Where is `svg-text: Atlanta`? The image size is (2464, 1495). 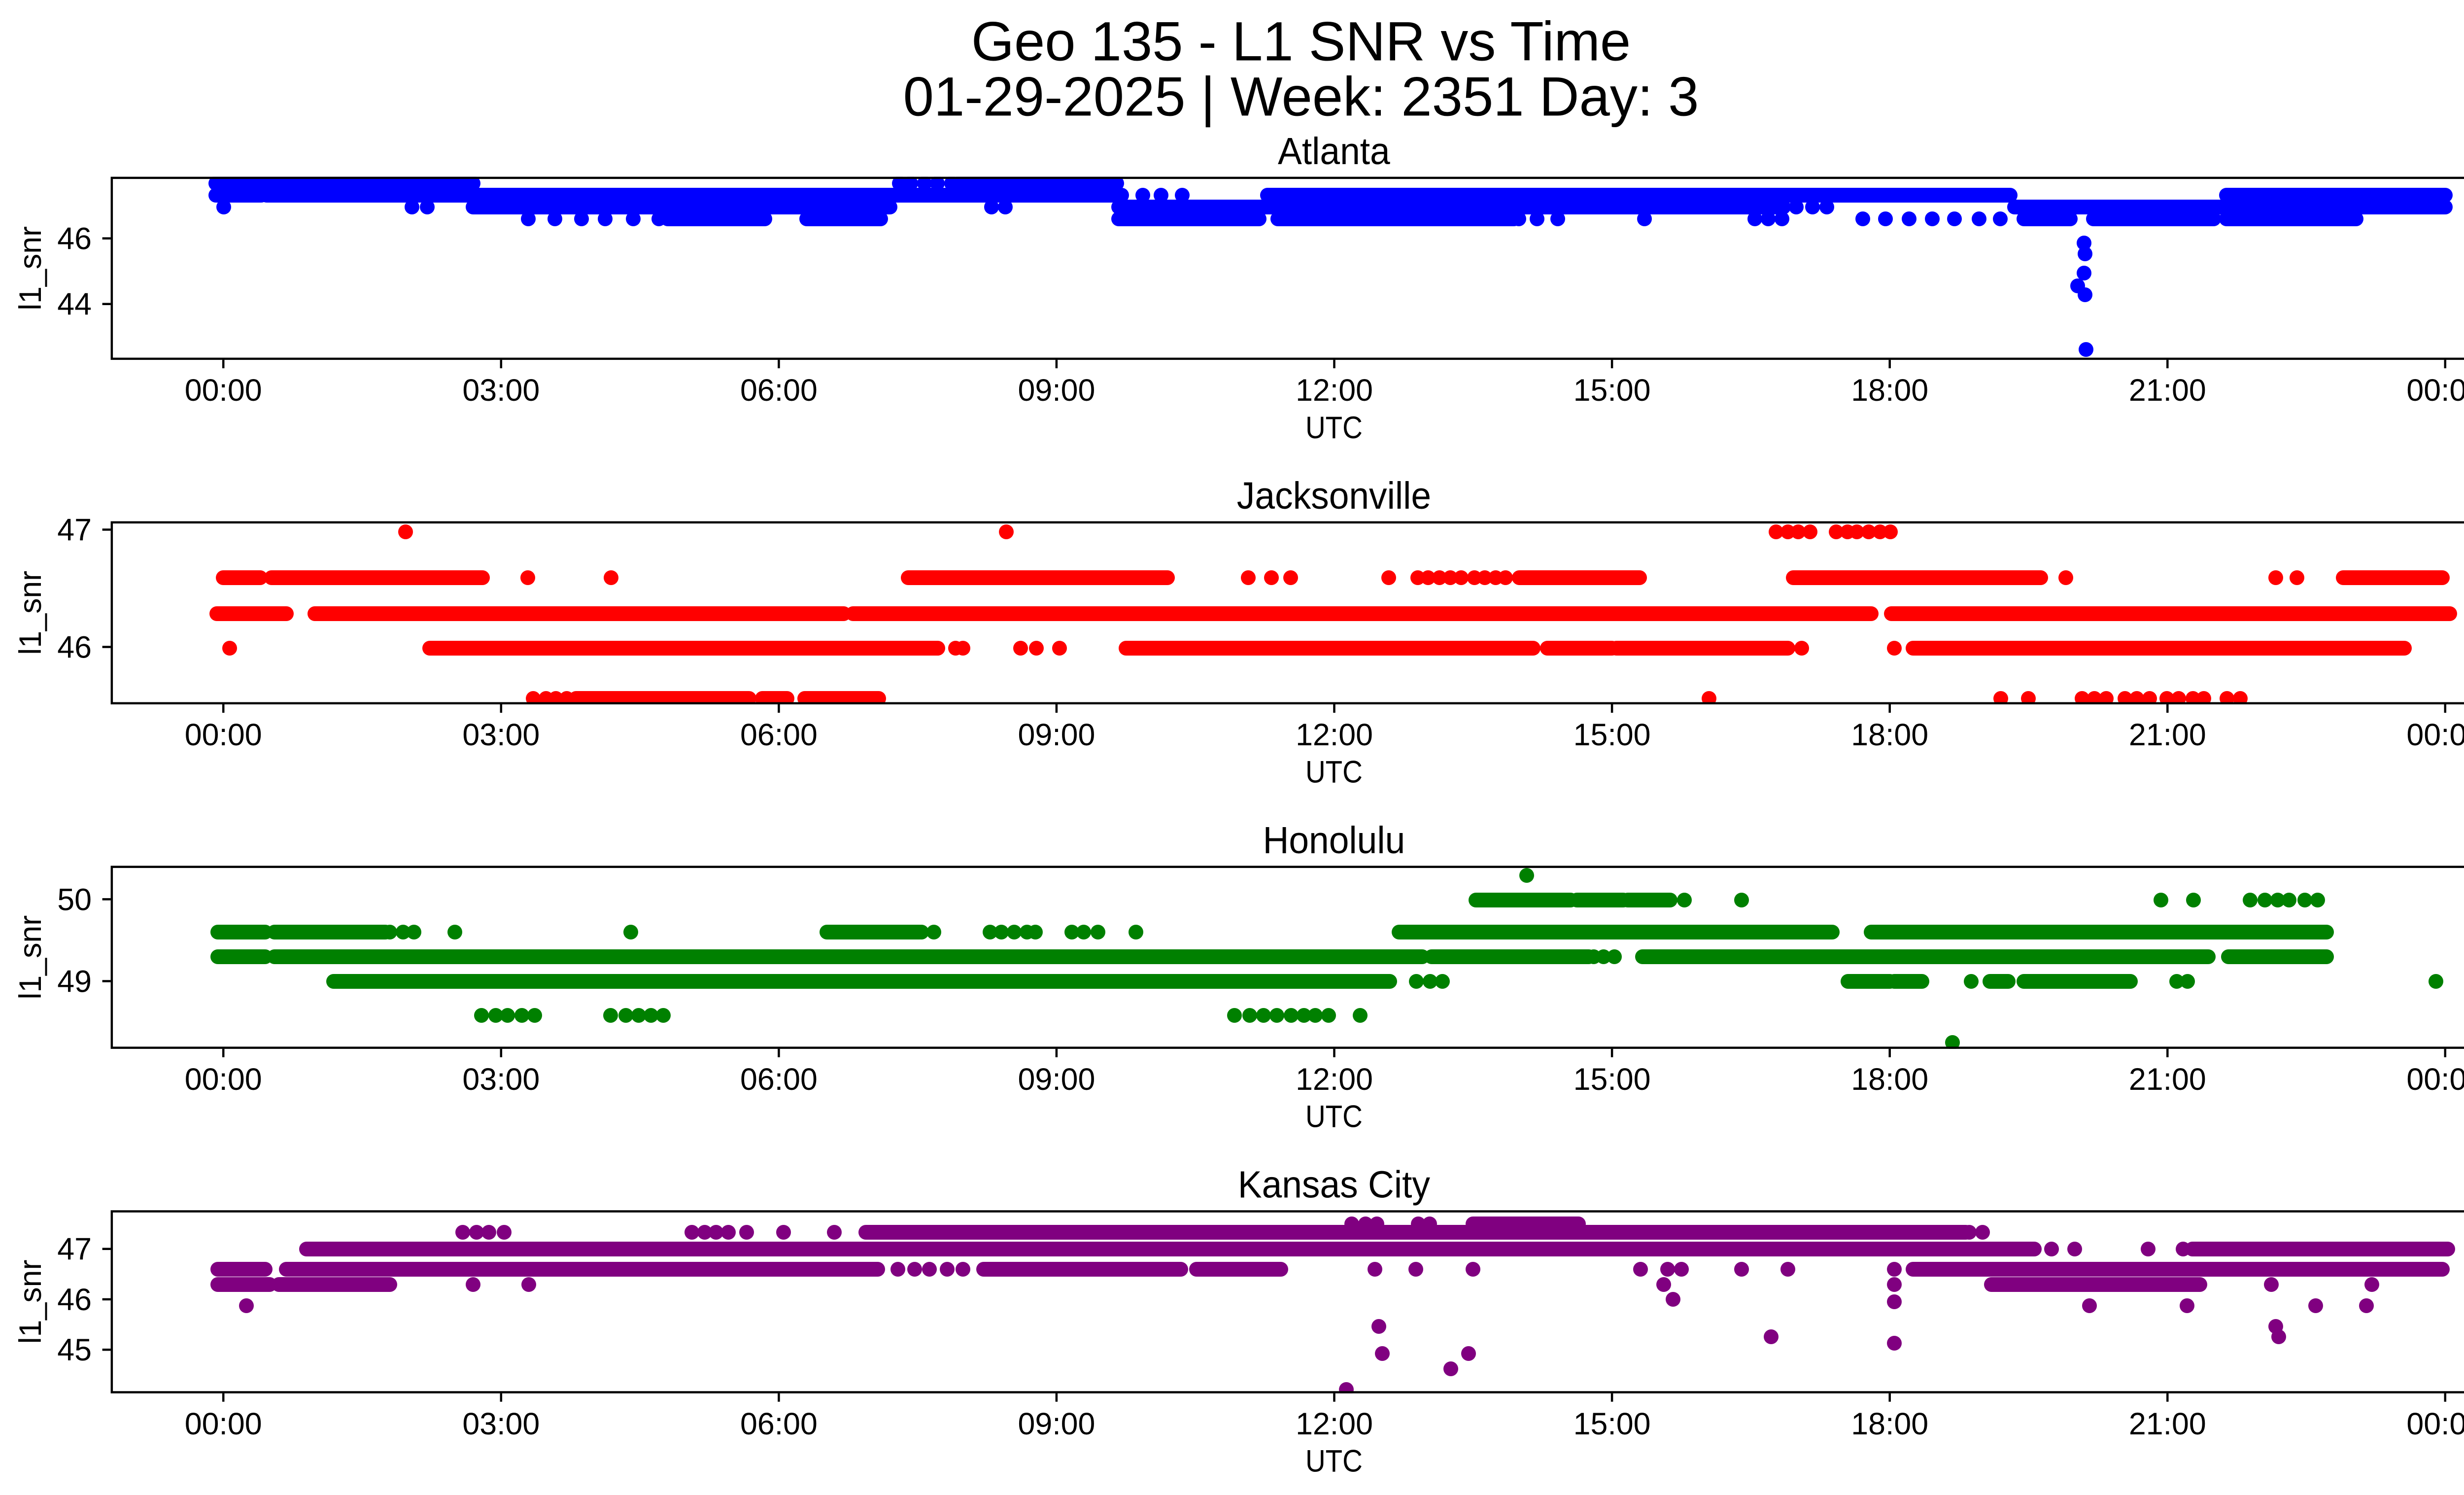 svg-text: Atlanta is located at coordinates (1334, 151).